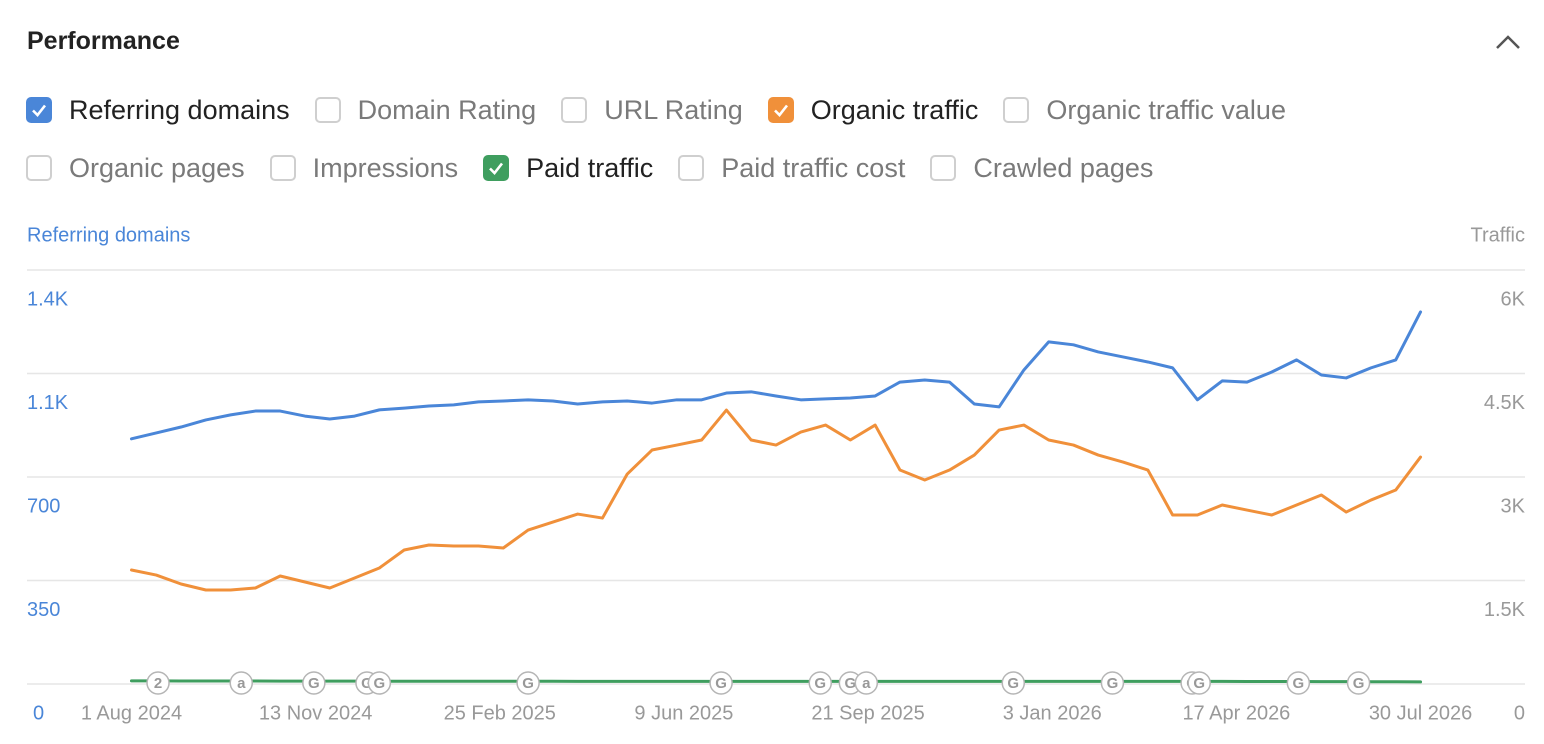 The image size is (1544, 744). What do you see at coordinates (500, 713) in the screenshot?
I see `x-tick-label: 25 Feb 2025` at bounding box center [500, 713].